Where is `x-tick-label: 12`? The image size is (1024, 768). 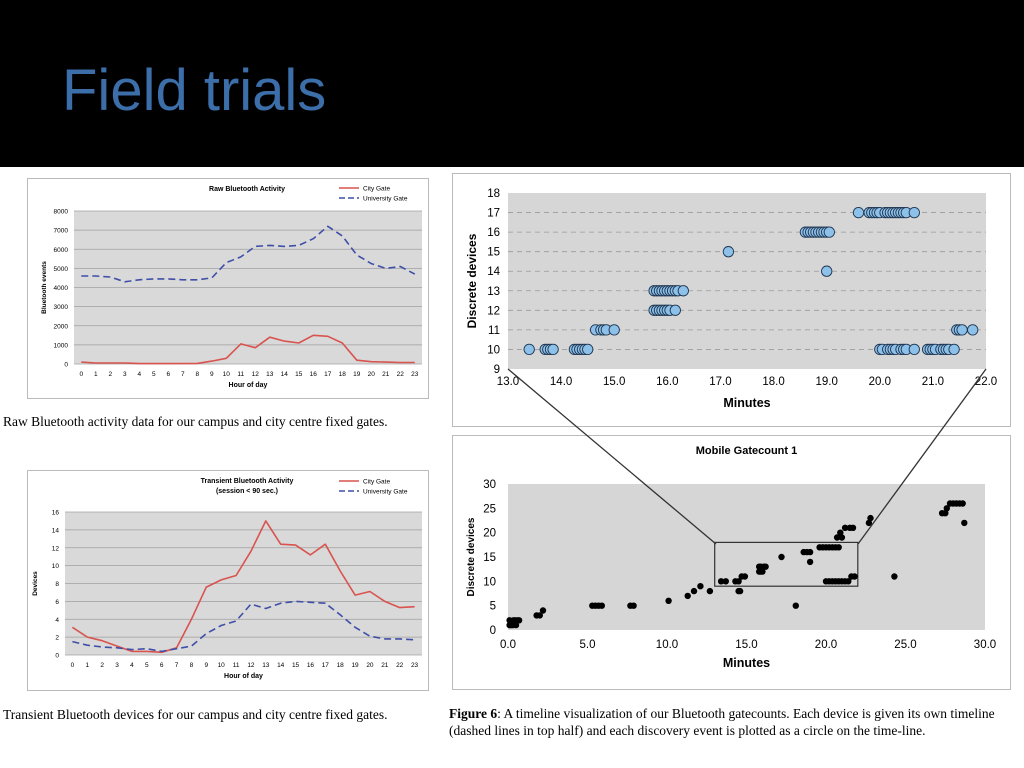
x-tick-label: 12 is located at coordinates (251, 665).